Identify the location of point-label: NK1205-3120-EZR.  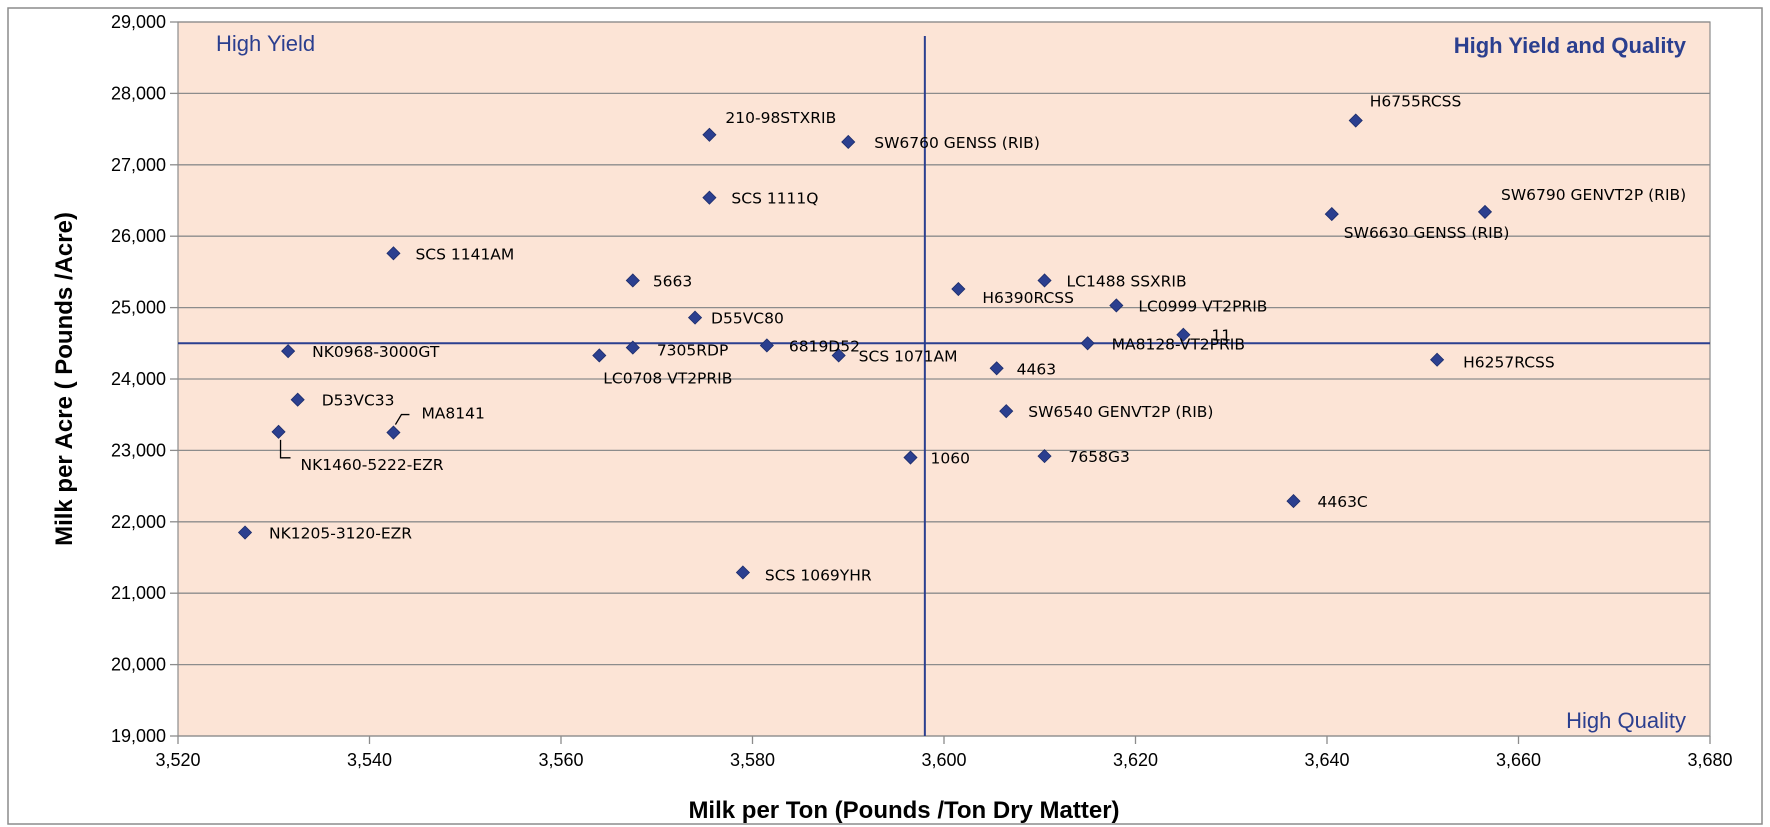
(340, 534).